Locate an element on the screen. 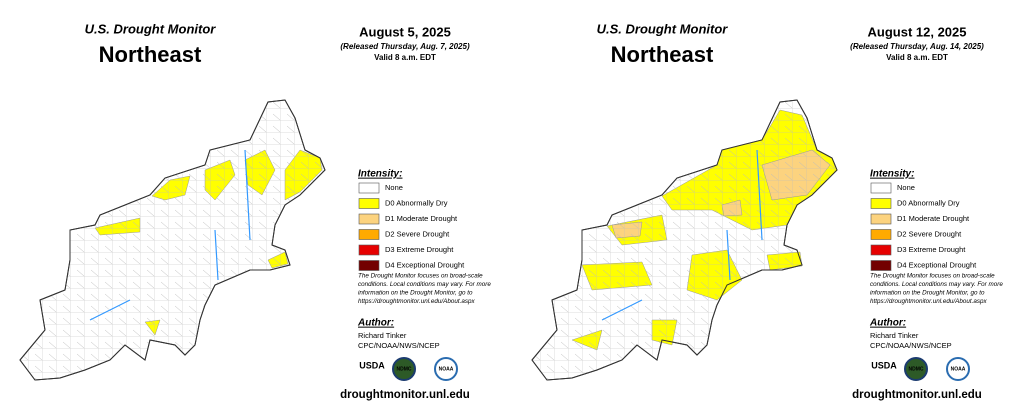  release-date: (Released Thursday, Aug. 14, 2025) is located at coordinates (917, 46).